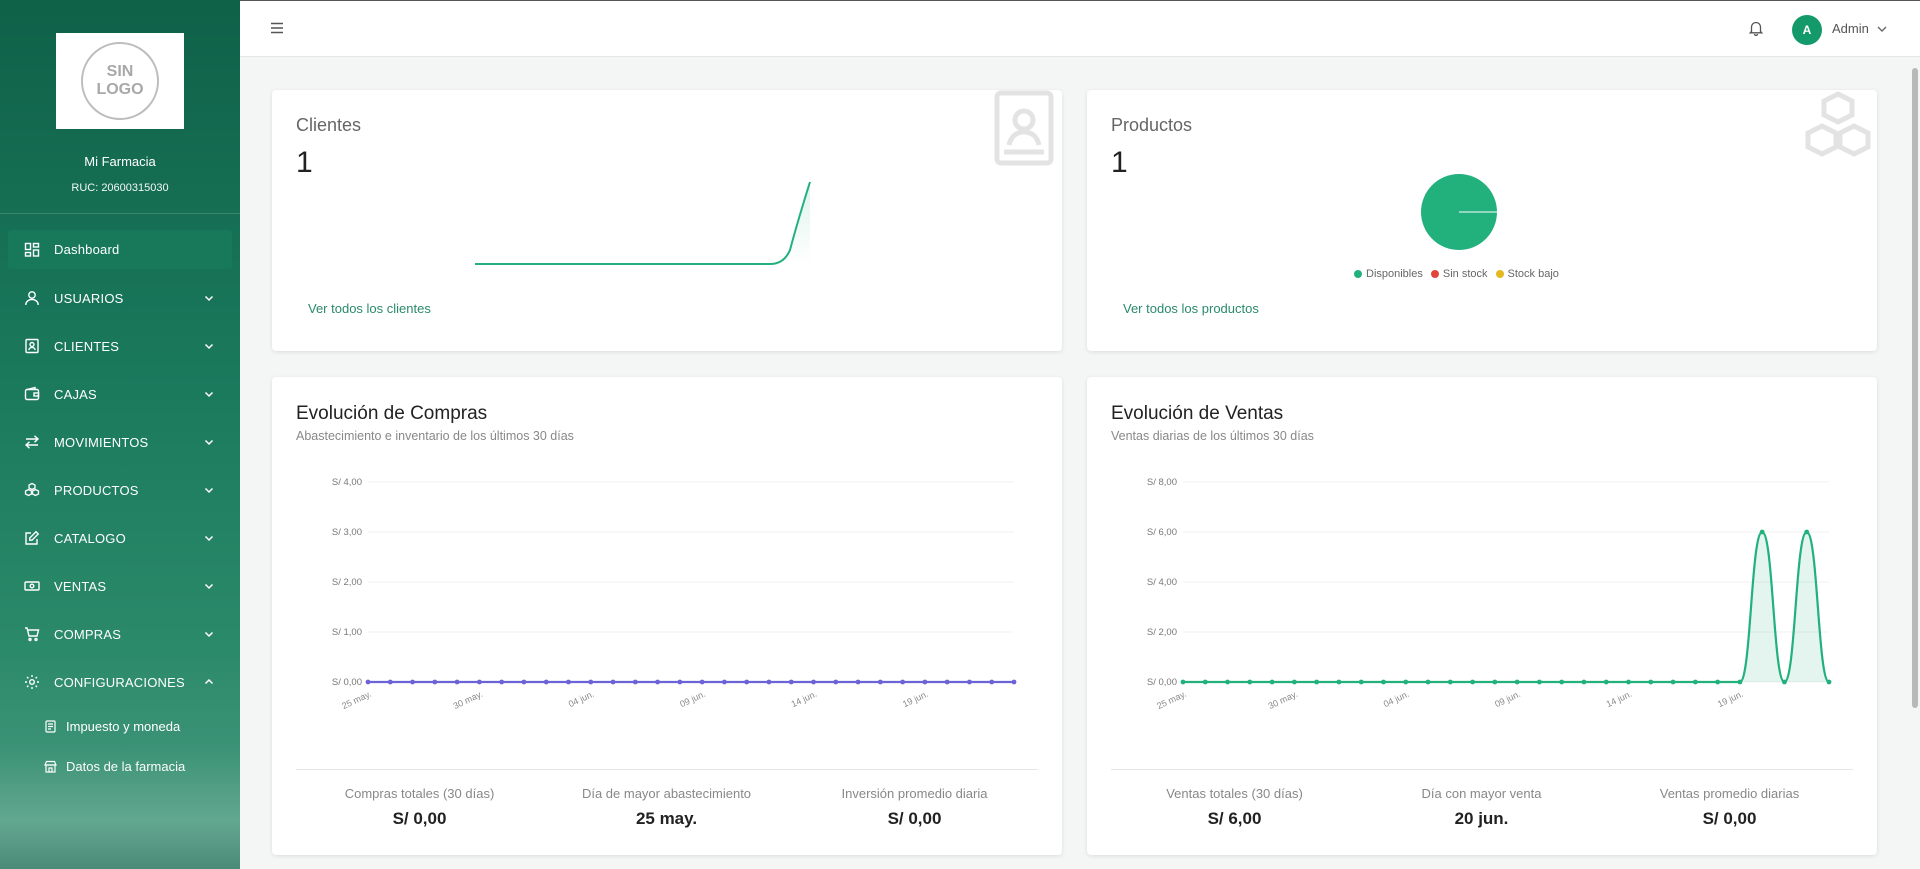 This screenshot has height=869, width=1920. What do you see at coordinates (1915, 388) in the screenshot?
I see `scrollbar-thumb` at bounding box center [1915, 388].